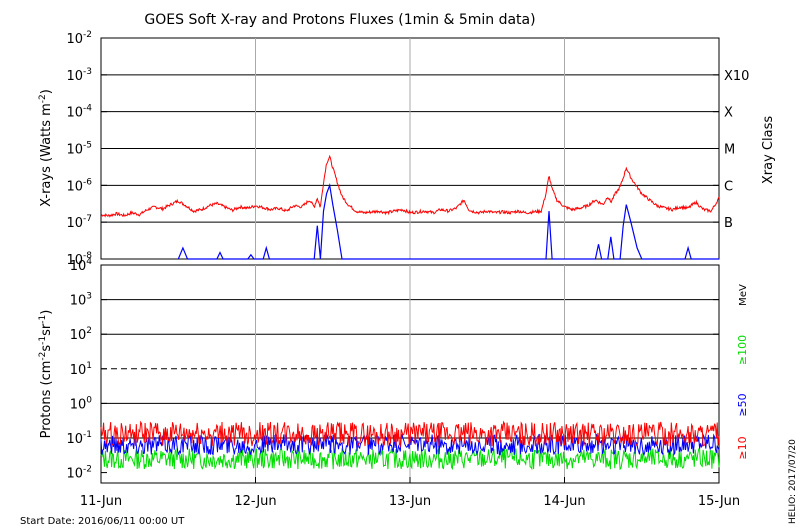  Describe the element at coordinates (46, 148) in the screenshot. I see `xray-y-axis-label: X-rays (Watts m-2)` at that location.